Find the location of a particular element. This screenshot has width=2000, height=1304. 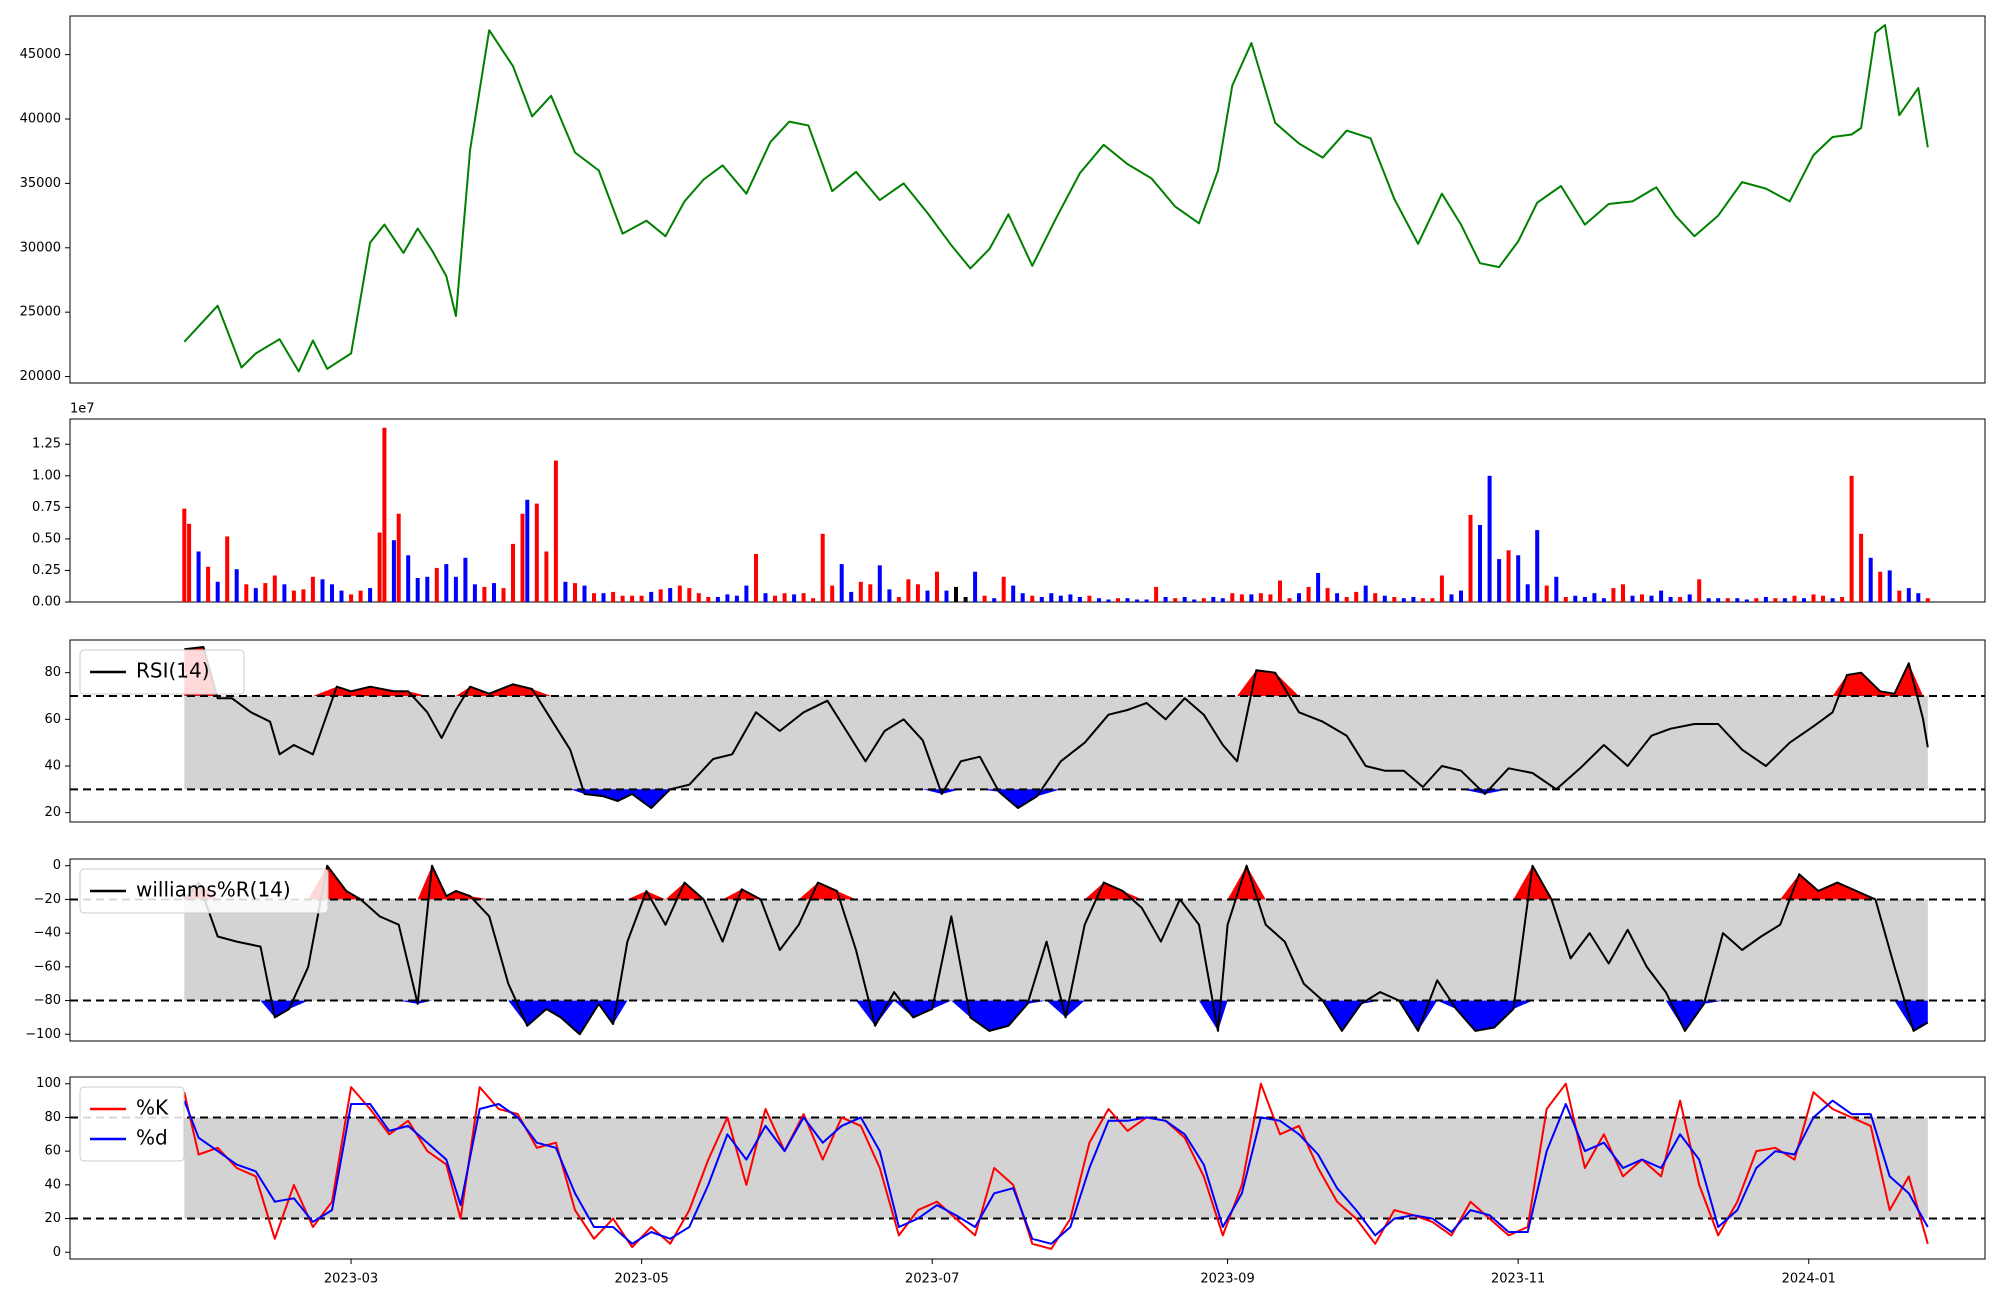

volume-y-tick-label: 0.50 is located at coordinates (46, 538).